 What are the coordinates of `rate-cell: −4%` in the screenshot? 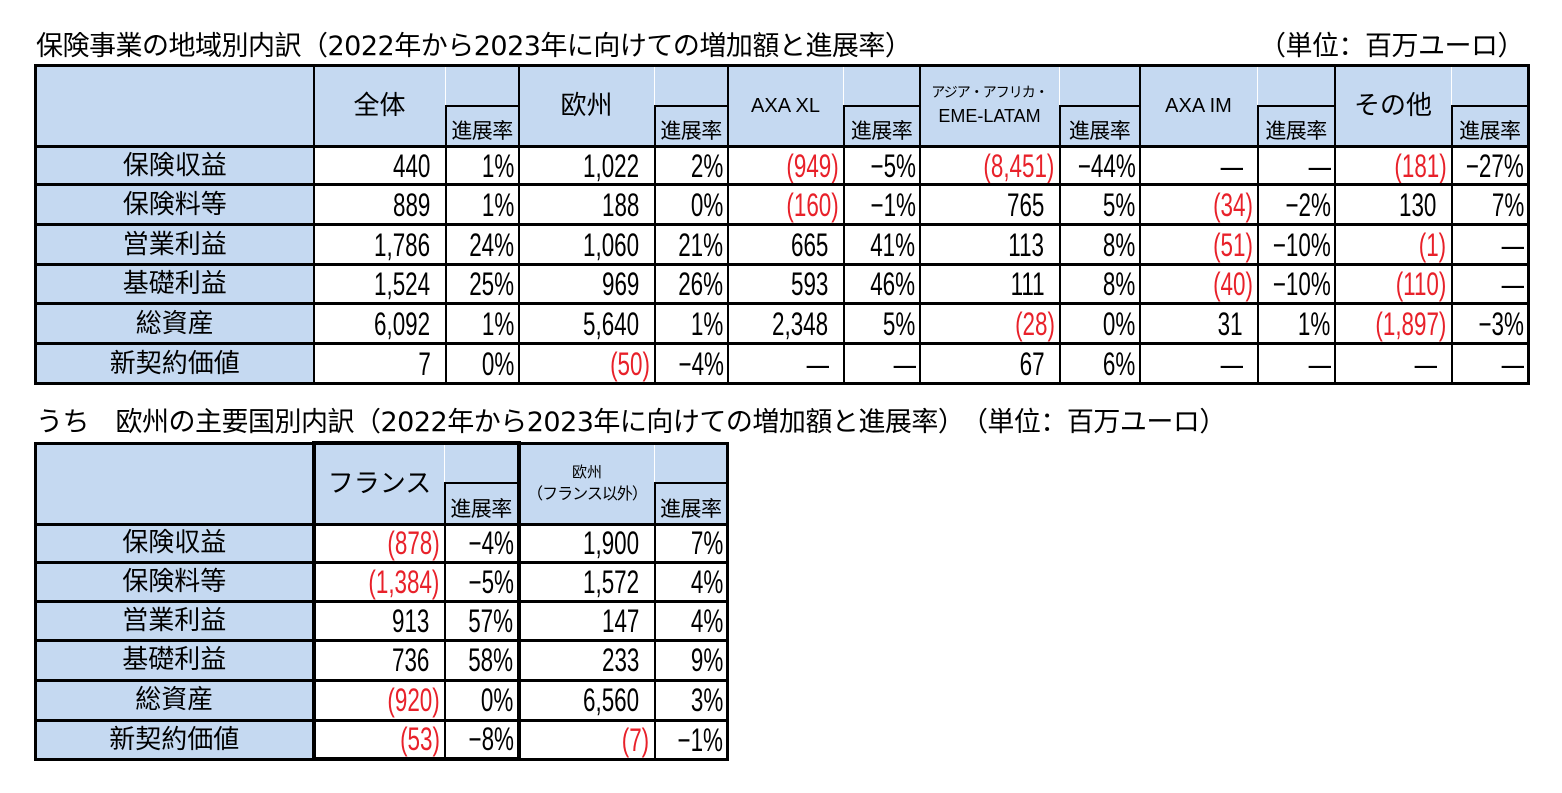 It's located at (482, 543).